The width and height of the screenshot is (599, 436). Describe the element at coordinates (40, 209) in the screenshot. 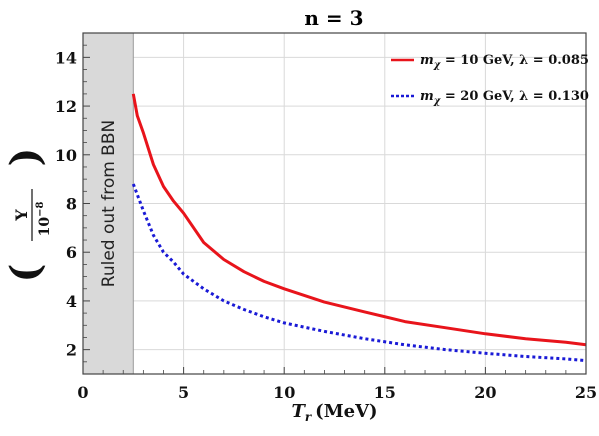

I see `y-axis-denominator-exponent: −8` at that location.